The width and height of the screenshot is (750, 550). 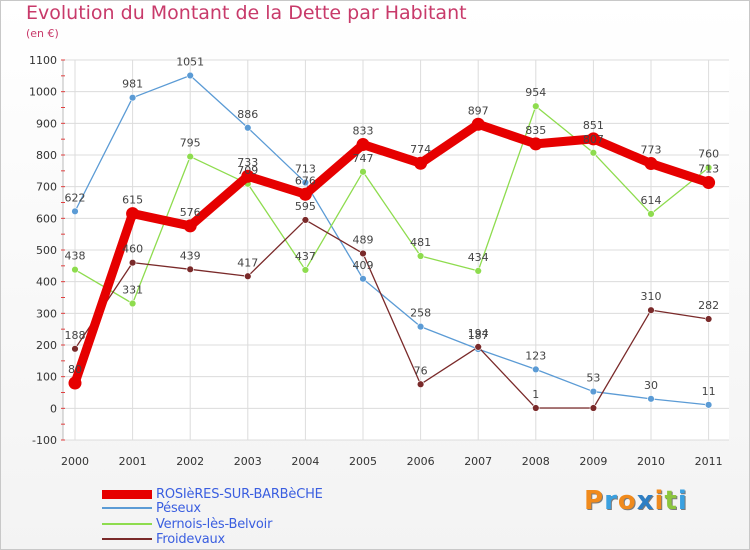 What do you see at coordinates (709, 461) in the screenshot?
I see `x-tick-label: 2011` at bounding box center [709, 461].